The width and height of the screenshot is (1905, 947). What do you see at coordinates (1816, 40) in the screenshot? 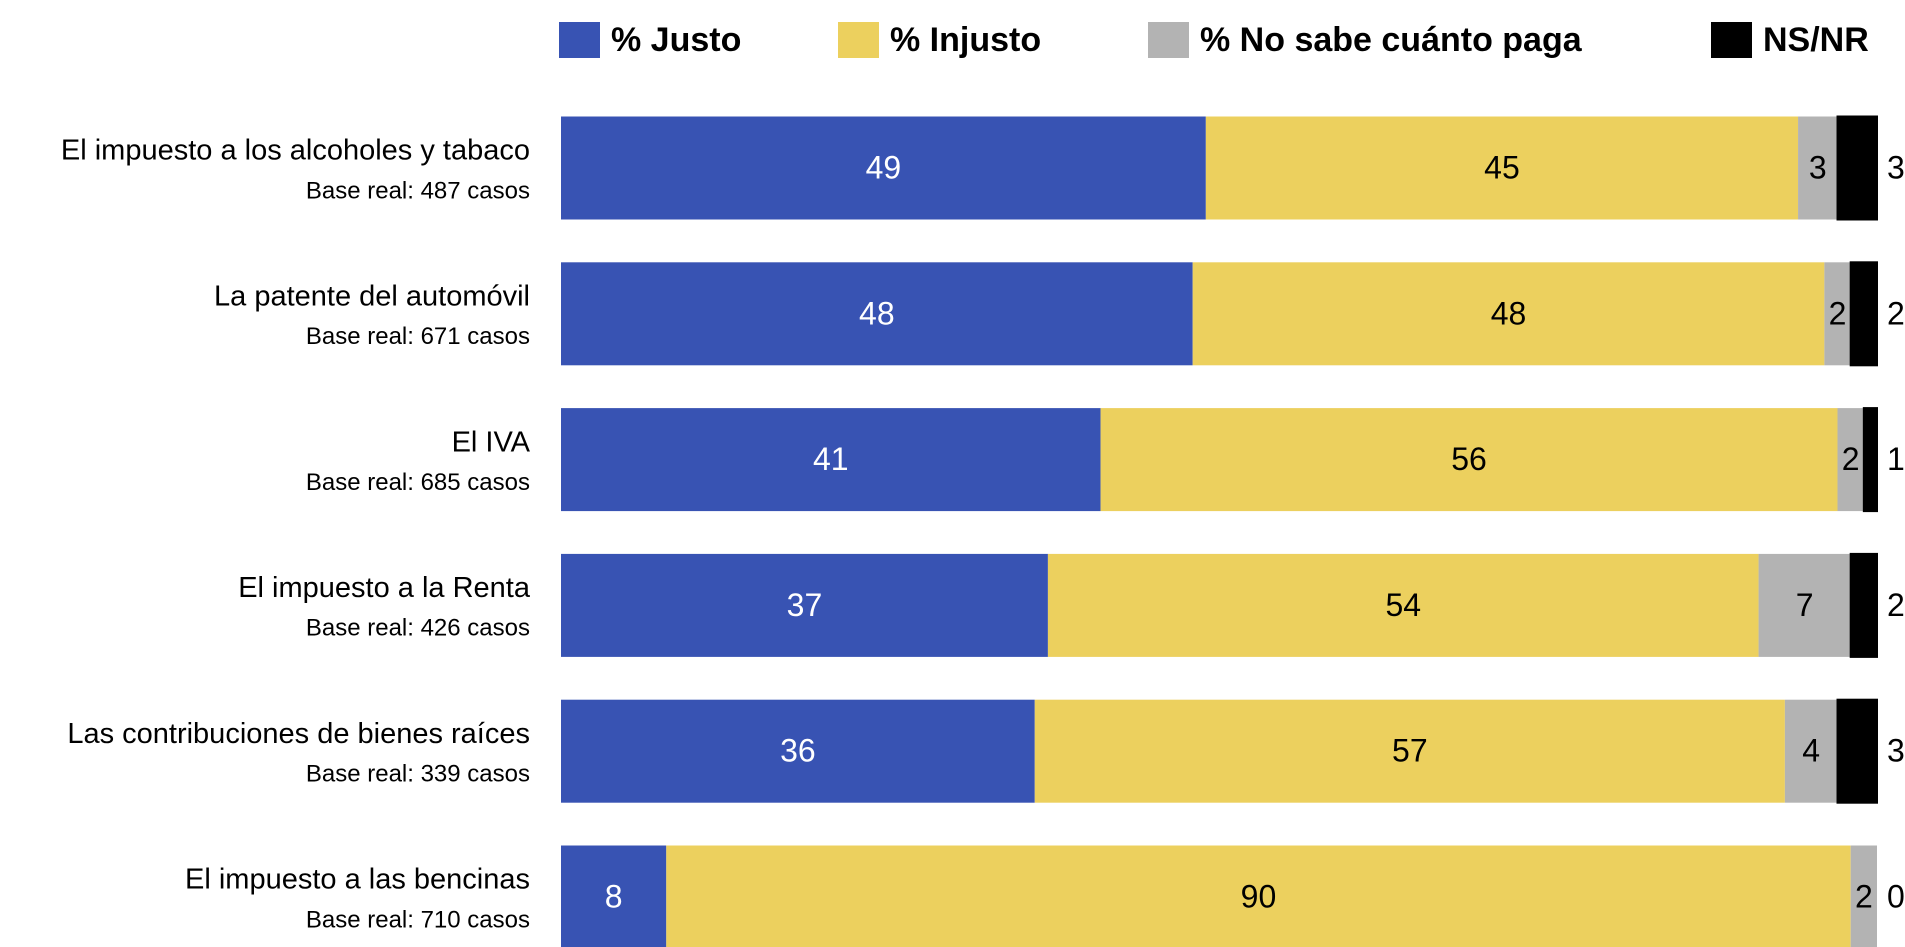
I see `legend-label: NS/NR` at bounding box center [1816, 40].